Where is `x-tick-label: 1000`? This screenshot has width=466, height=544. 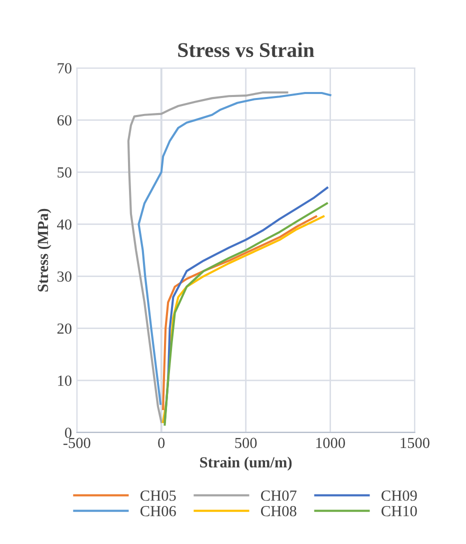
x-tick-label: 1000 is located at coordinates (330, 443).